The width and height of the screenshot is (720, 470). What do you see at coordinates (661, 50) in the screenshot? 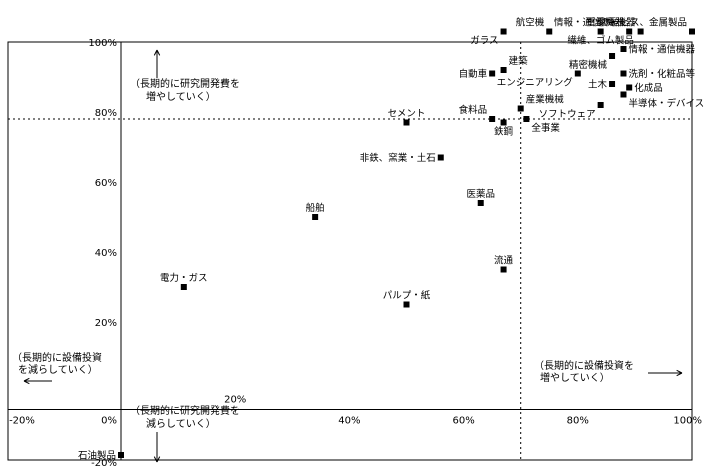
I see `point-label: 情報・通信機器` at bounding box center [661, 50].